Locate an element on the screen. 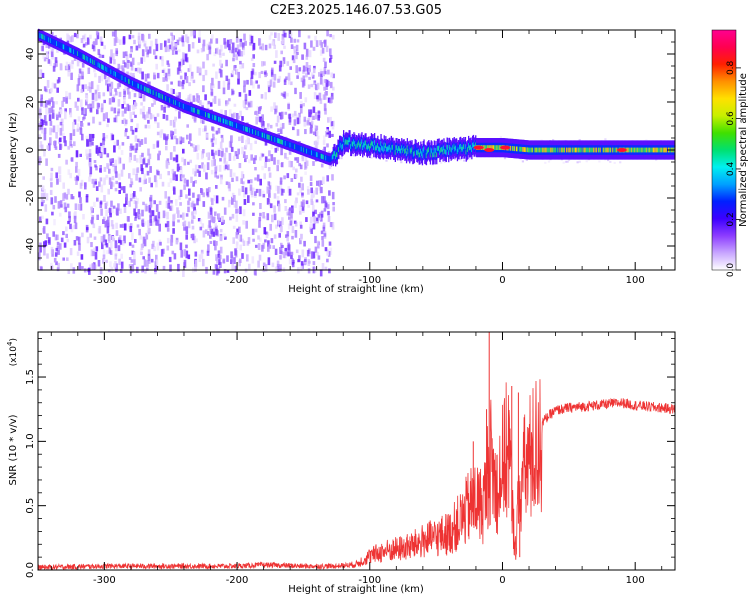 Image resolution: width=750 pixels, height=600 pixels. spectrogram-y-tick-label: 20 is located at coordinates (30, 102).